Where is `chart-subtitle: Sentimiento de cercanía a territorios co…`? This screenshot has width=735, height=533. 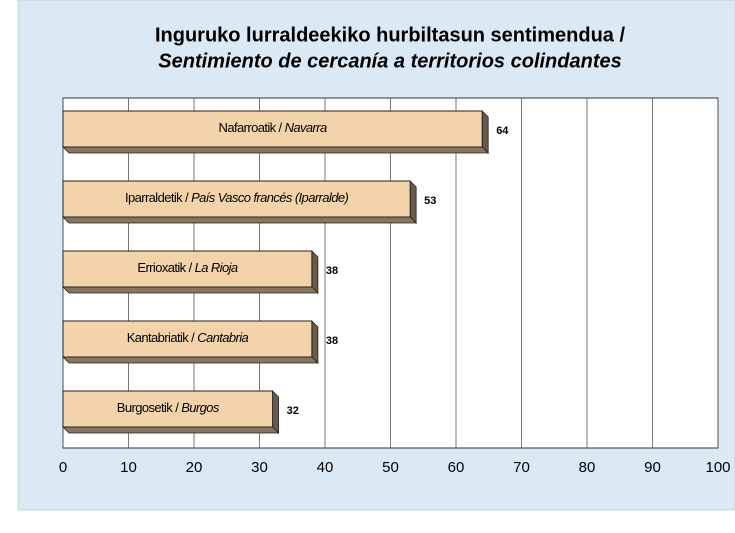
chart-subtitle: Sentimiento de cercanía a territorios co… is located at coordinates (389, 61).